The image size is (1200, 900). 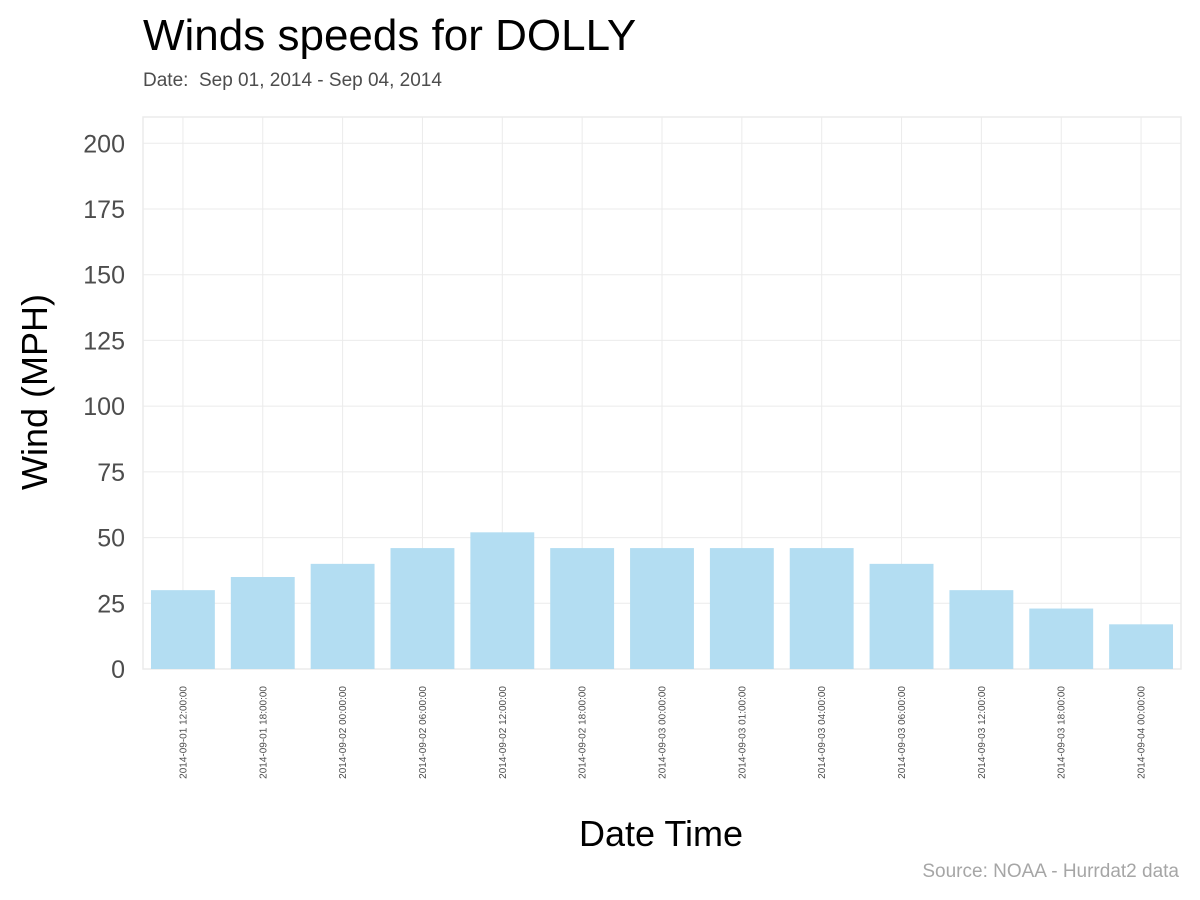 What do you see at coordinates (104, 210) in the screenshot?
I see `y-tick-label: 175` at bounding box center [104, 210].